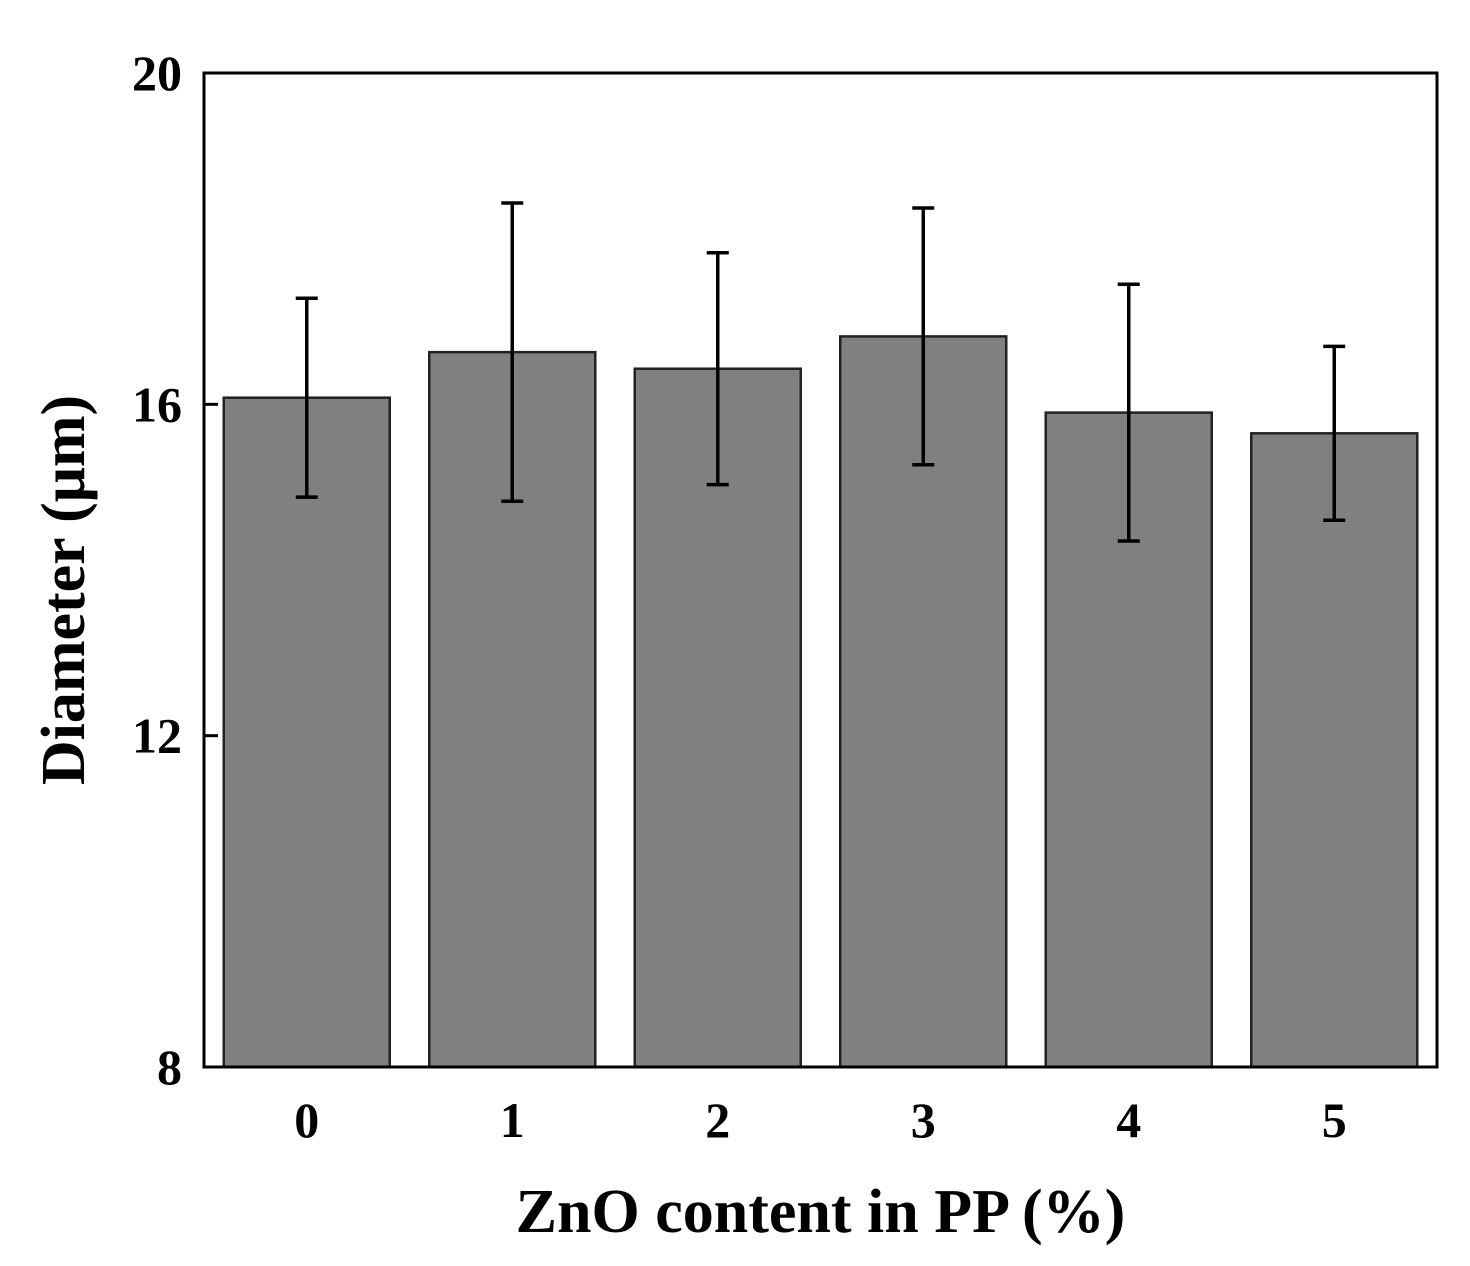 The image size is (1470, 1266). Describe the element at coordinates (923, 1120) in the screenshot. I see `x-tick-label: 3` at that location.